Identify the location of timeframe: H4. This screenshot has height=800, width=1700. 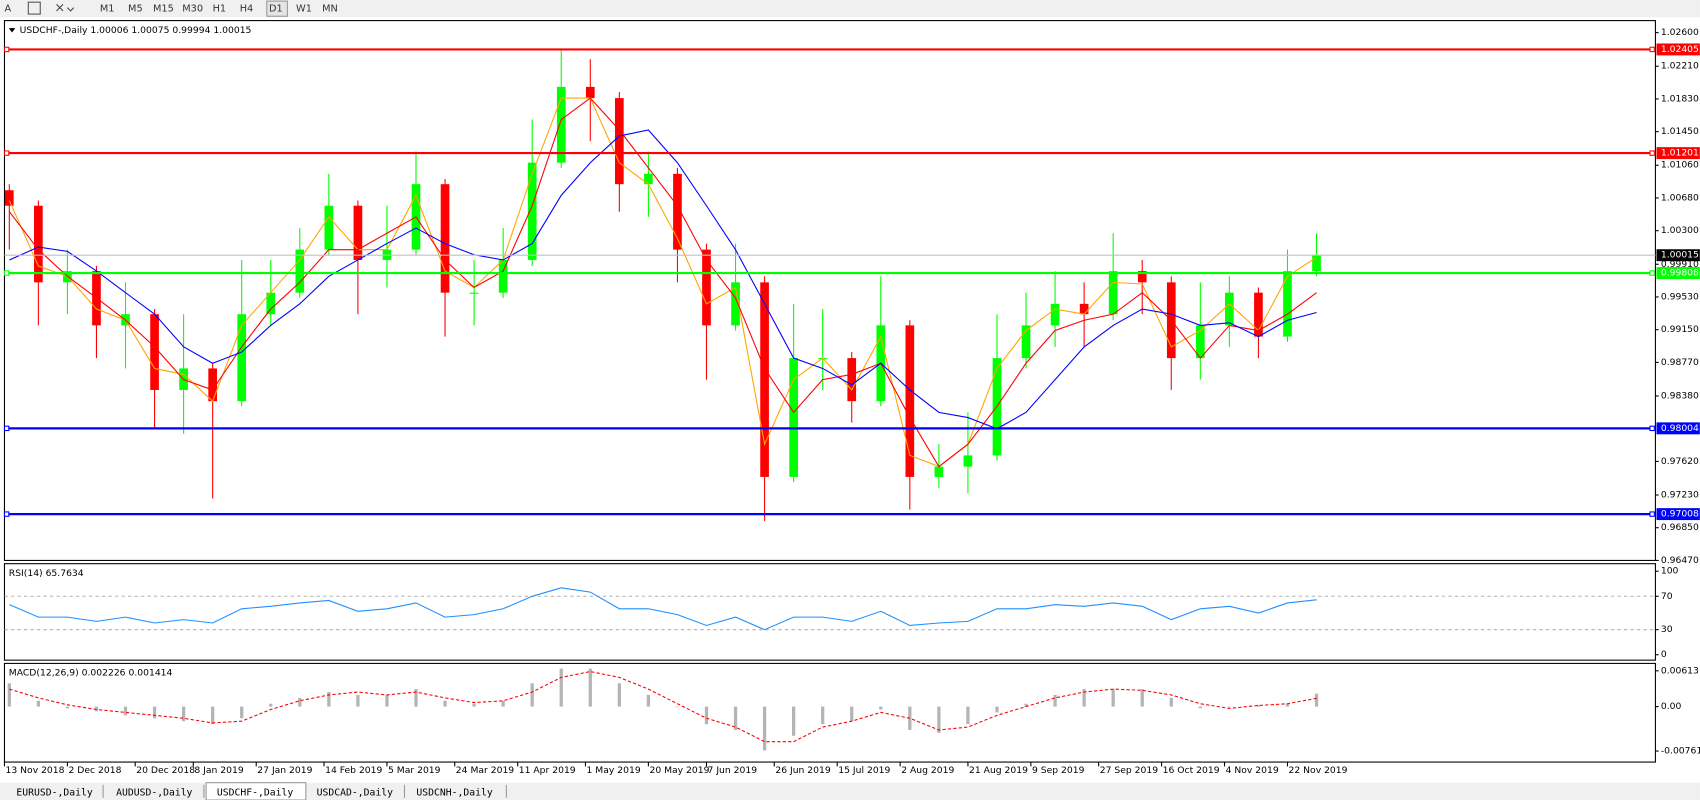
(247, 9).